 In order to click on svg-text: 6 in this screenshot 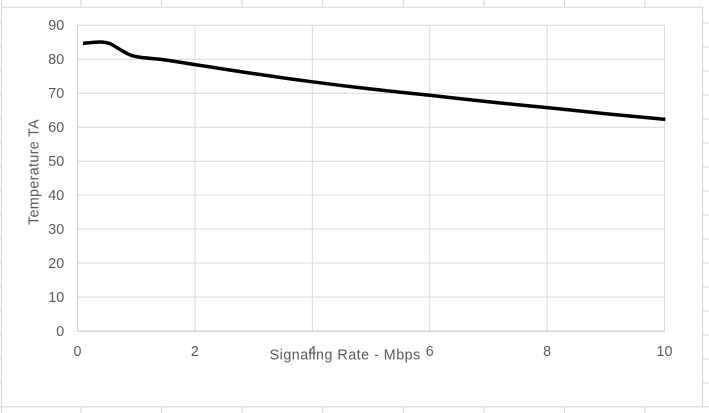, I will do `click(430, 352)`.